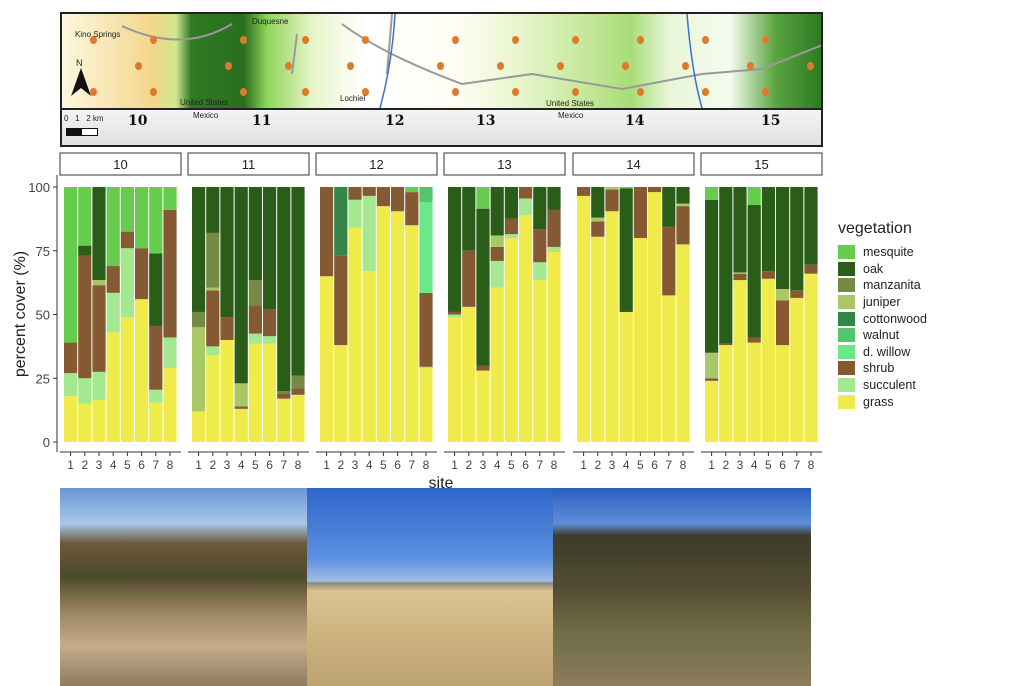  Describe the element at coordinates (878, 401) in the screenshot. I see `legend-label: grass` at that location.